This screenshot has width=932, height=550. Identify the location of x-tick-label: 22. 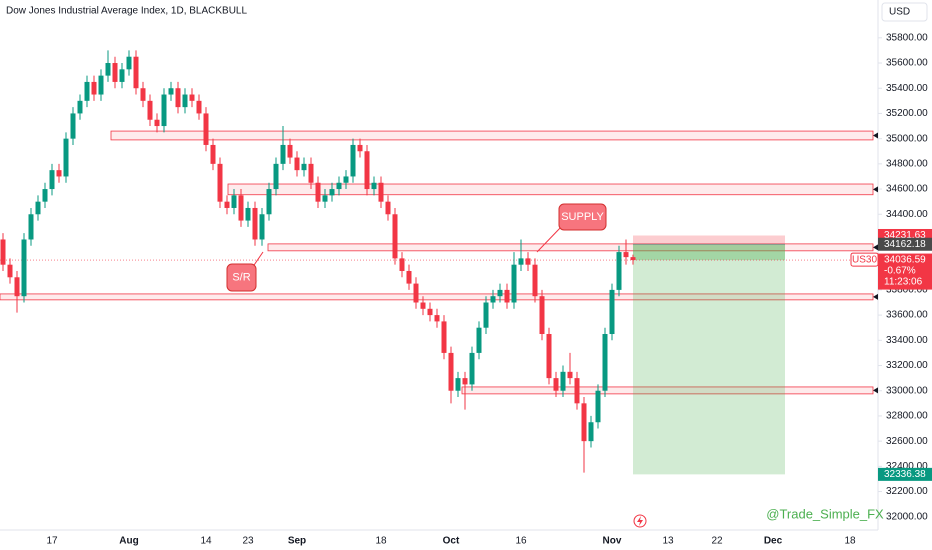
(717, 541).